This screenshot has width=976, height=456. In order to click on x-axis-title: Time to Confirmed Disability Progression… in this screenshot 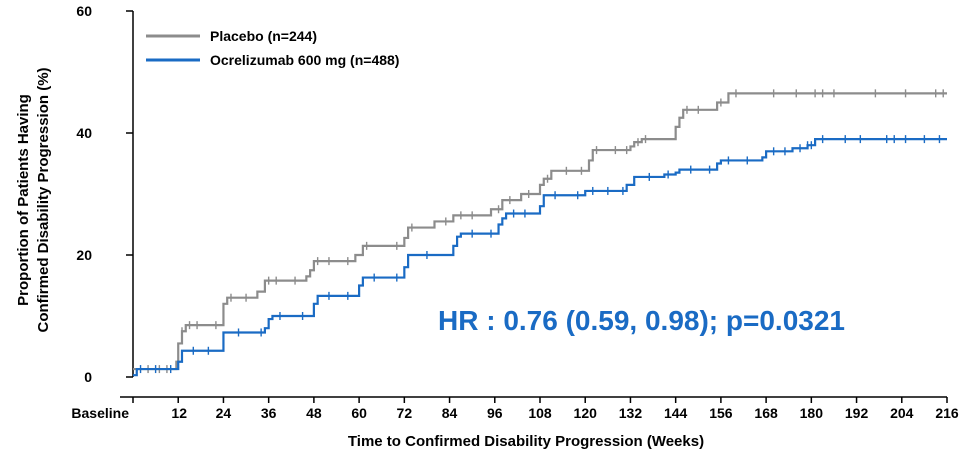, I will do `click(526, 441)`.